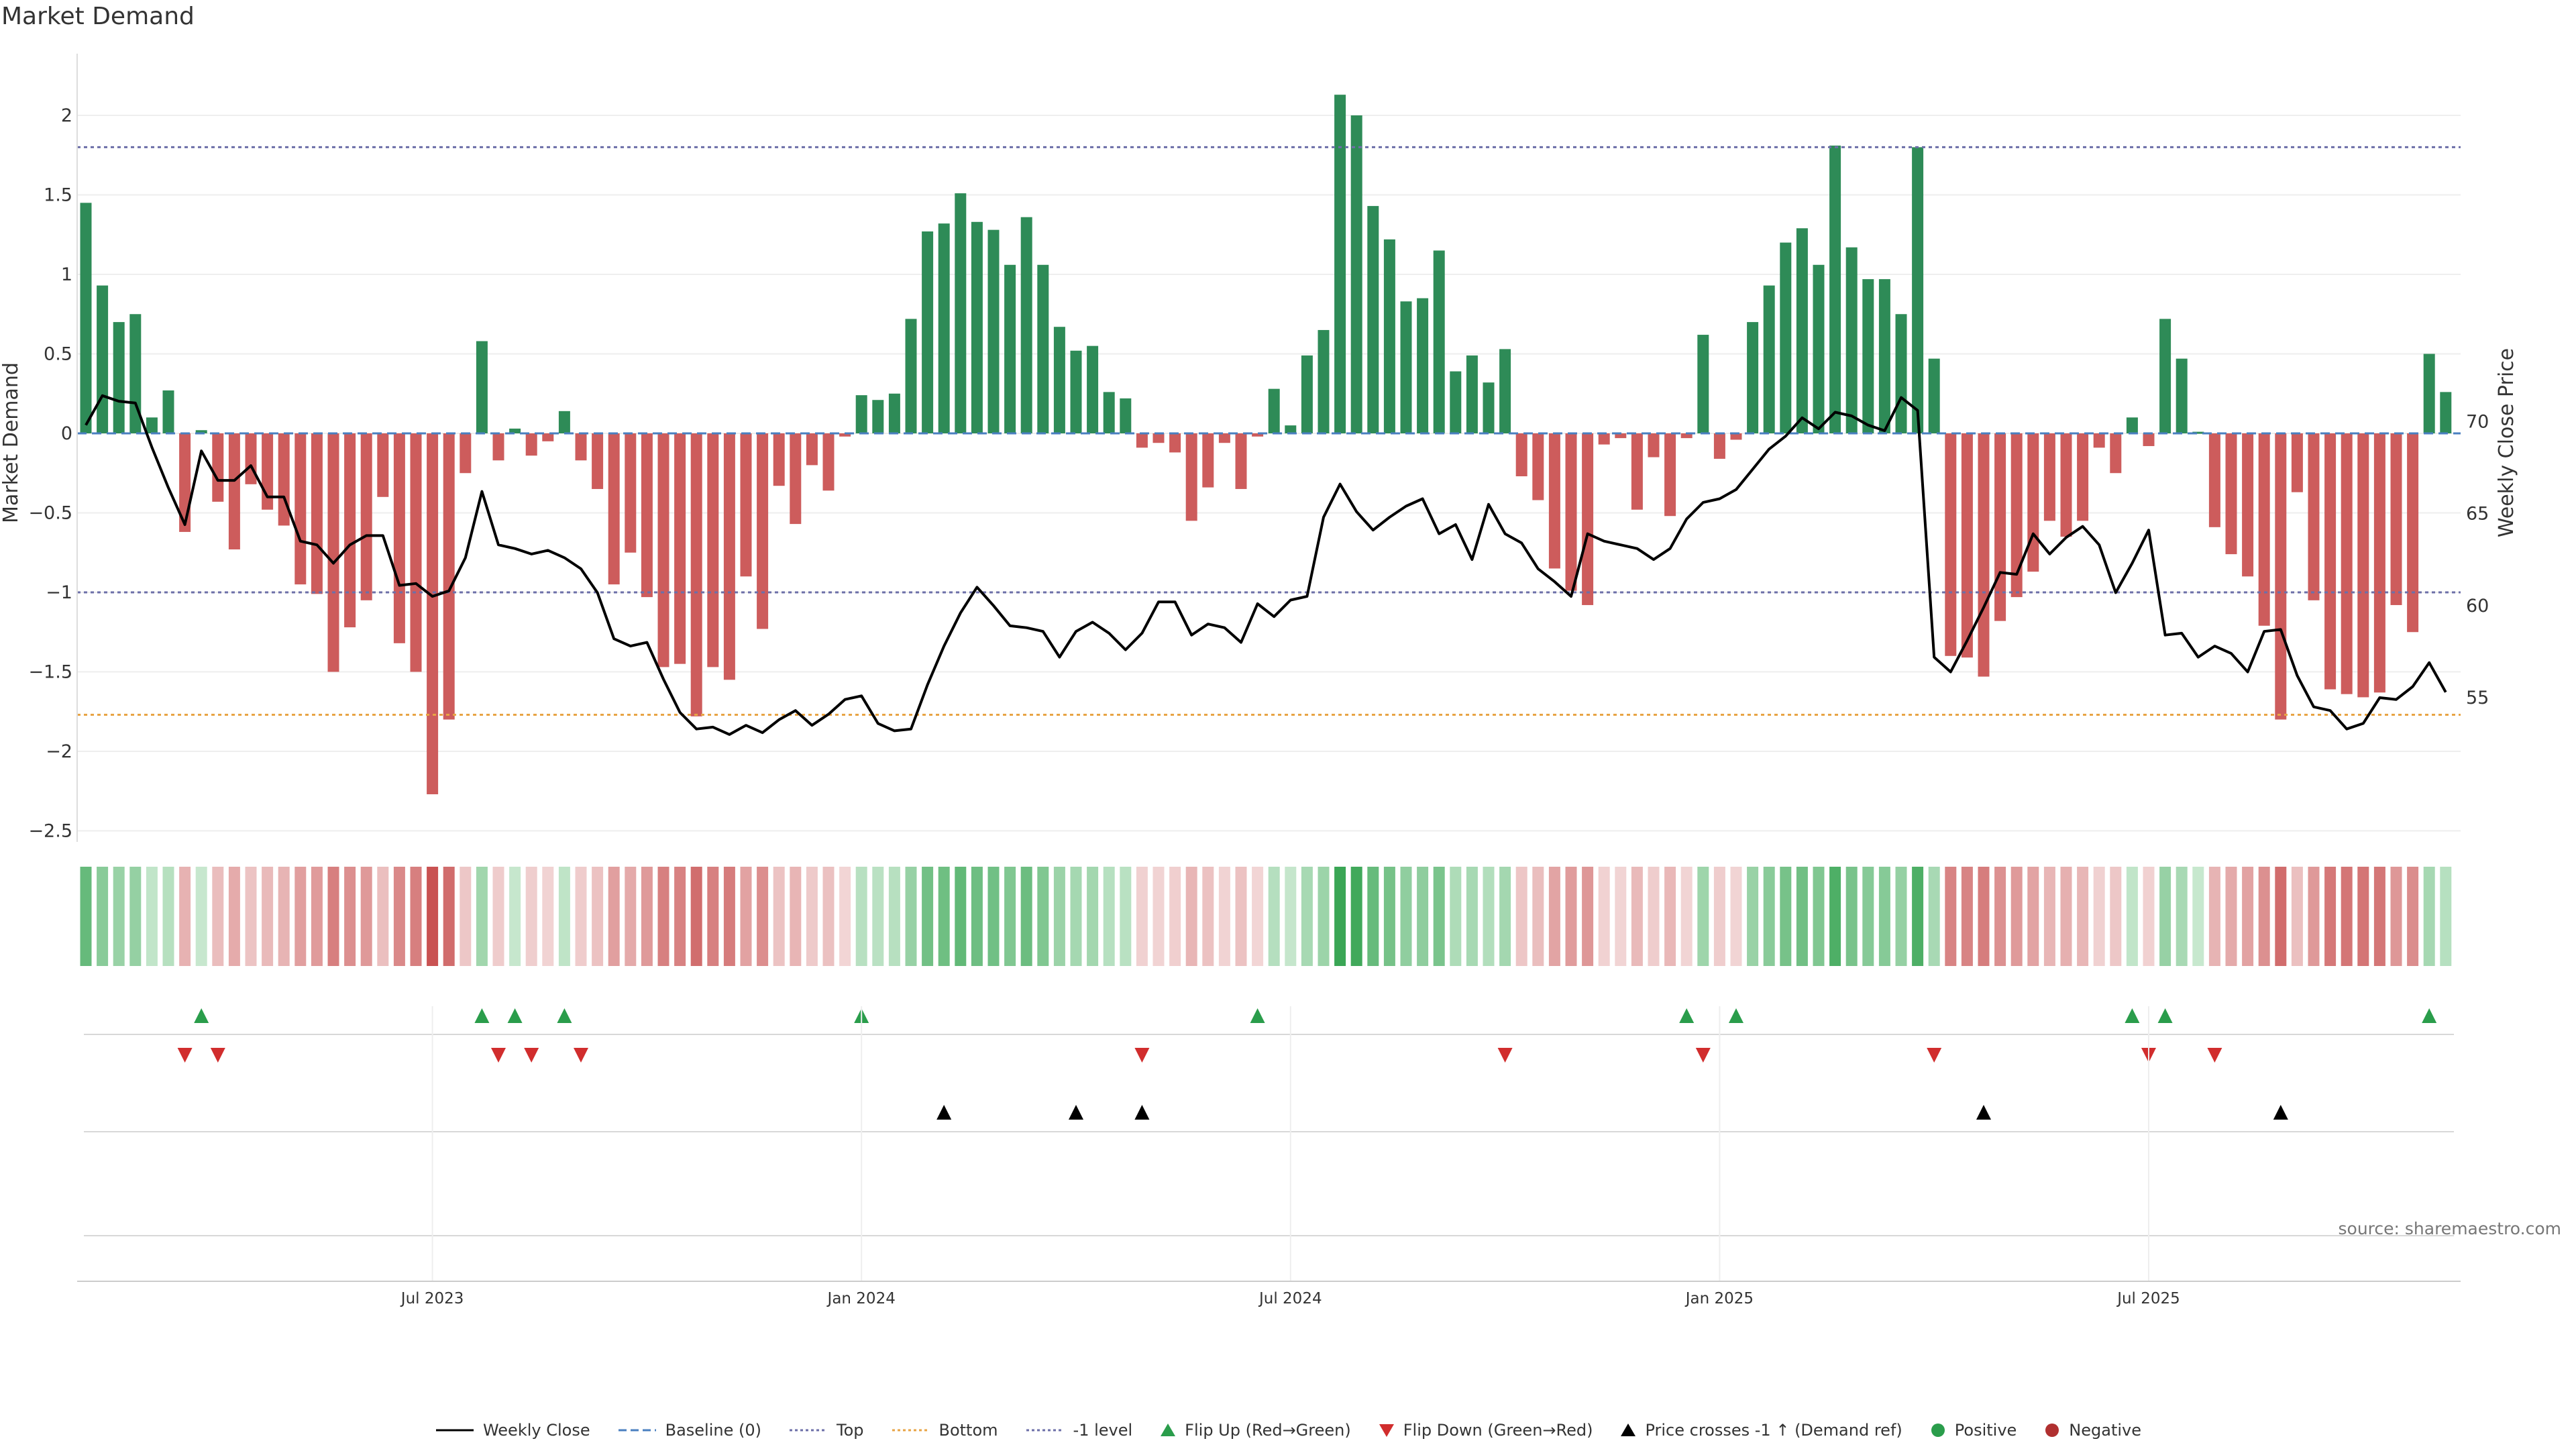  What do you see at coordinates (1168, 1430) in the screenshot?
I see `triangle-up-icon` at bounding box center [1168, 1430].